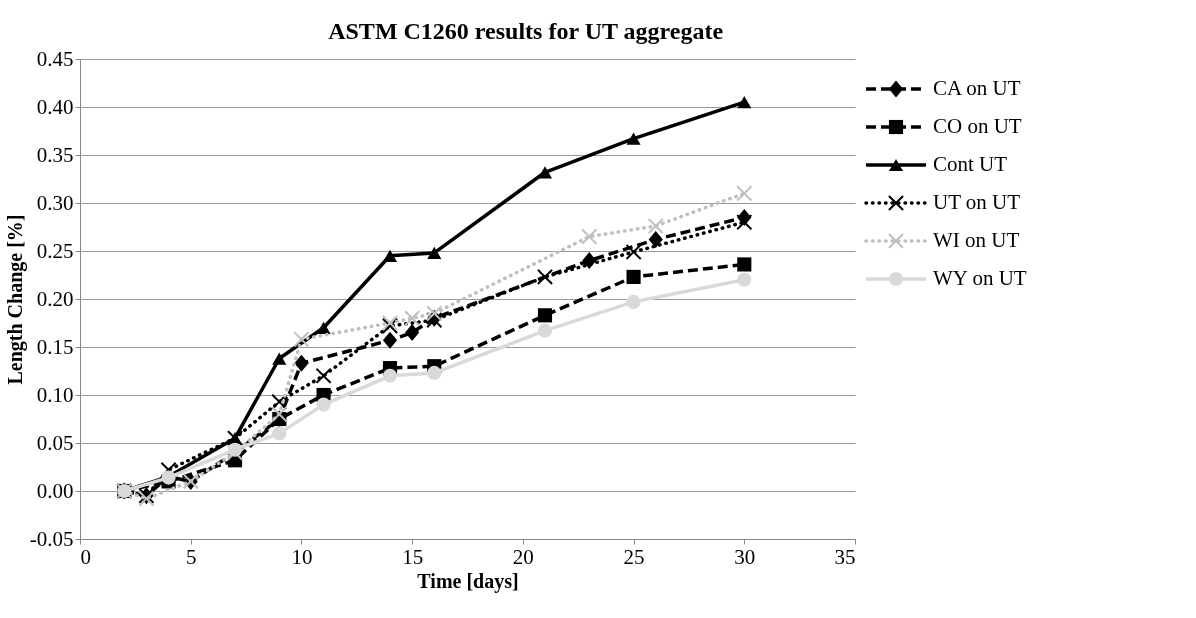 The image size is (1196, 618). I want to click on legend-label: UT on UT, so click(977, 202).